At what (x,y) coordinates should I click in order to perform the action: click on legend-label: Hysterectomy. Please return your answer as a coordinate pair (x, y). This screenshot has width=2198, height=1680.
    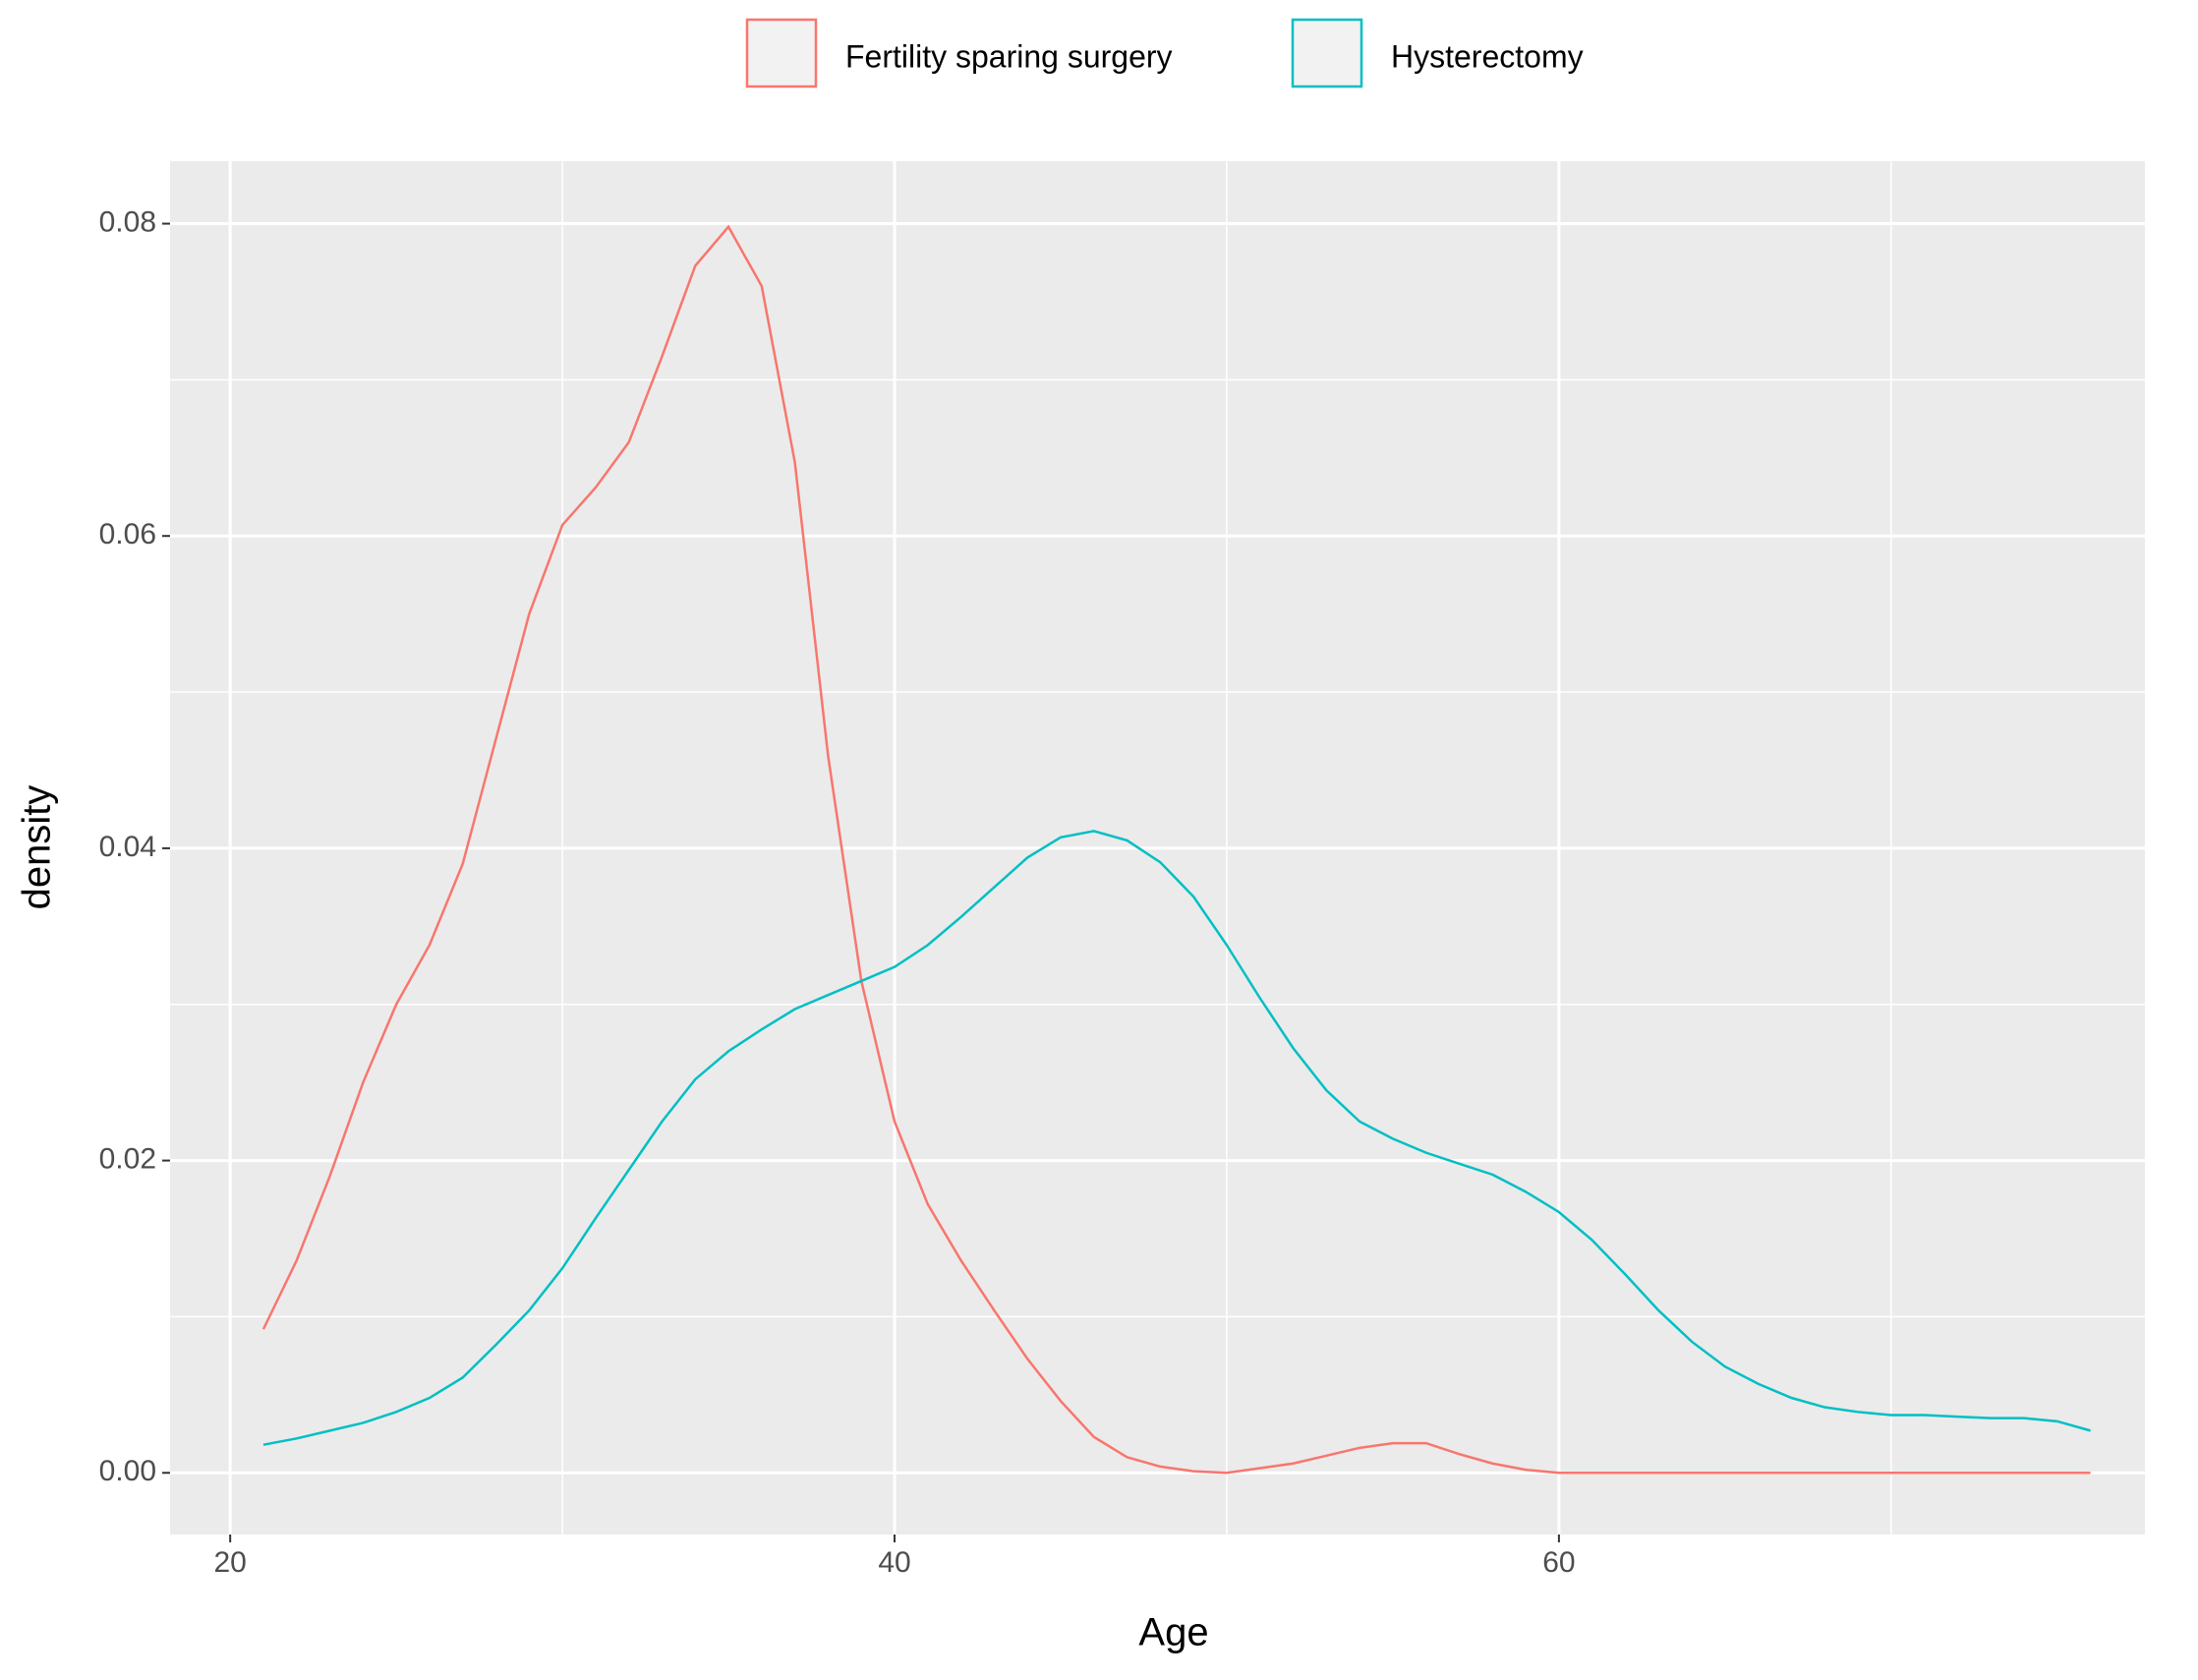
    Looking at the image, I should click on (1488, 56).